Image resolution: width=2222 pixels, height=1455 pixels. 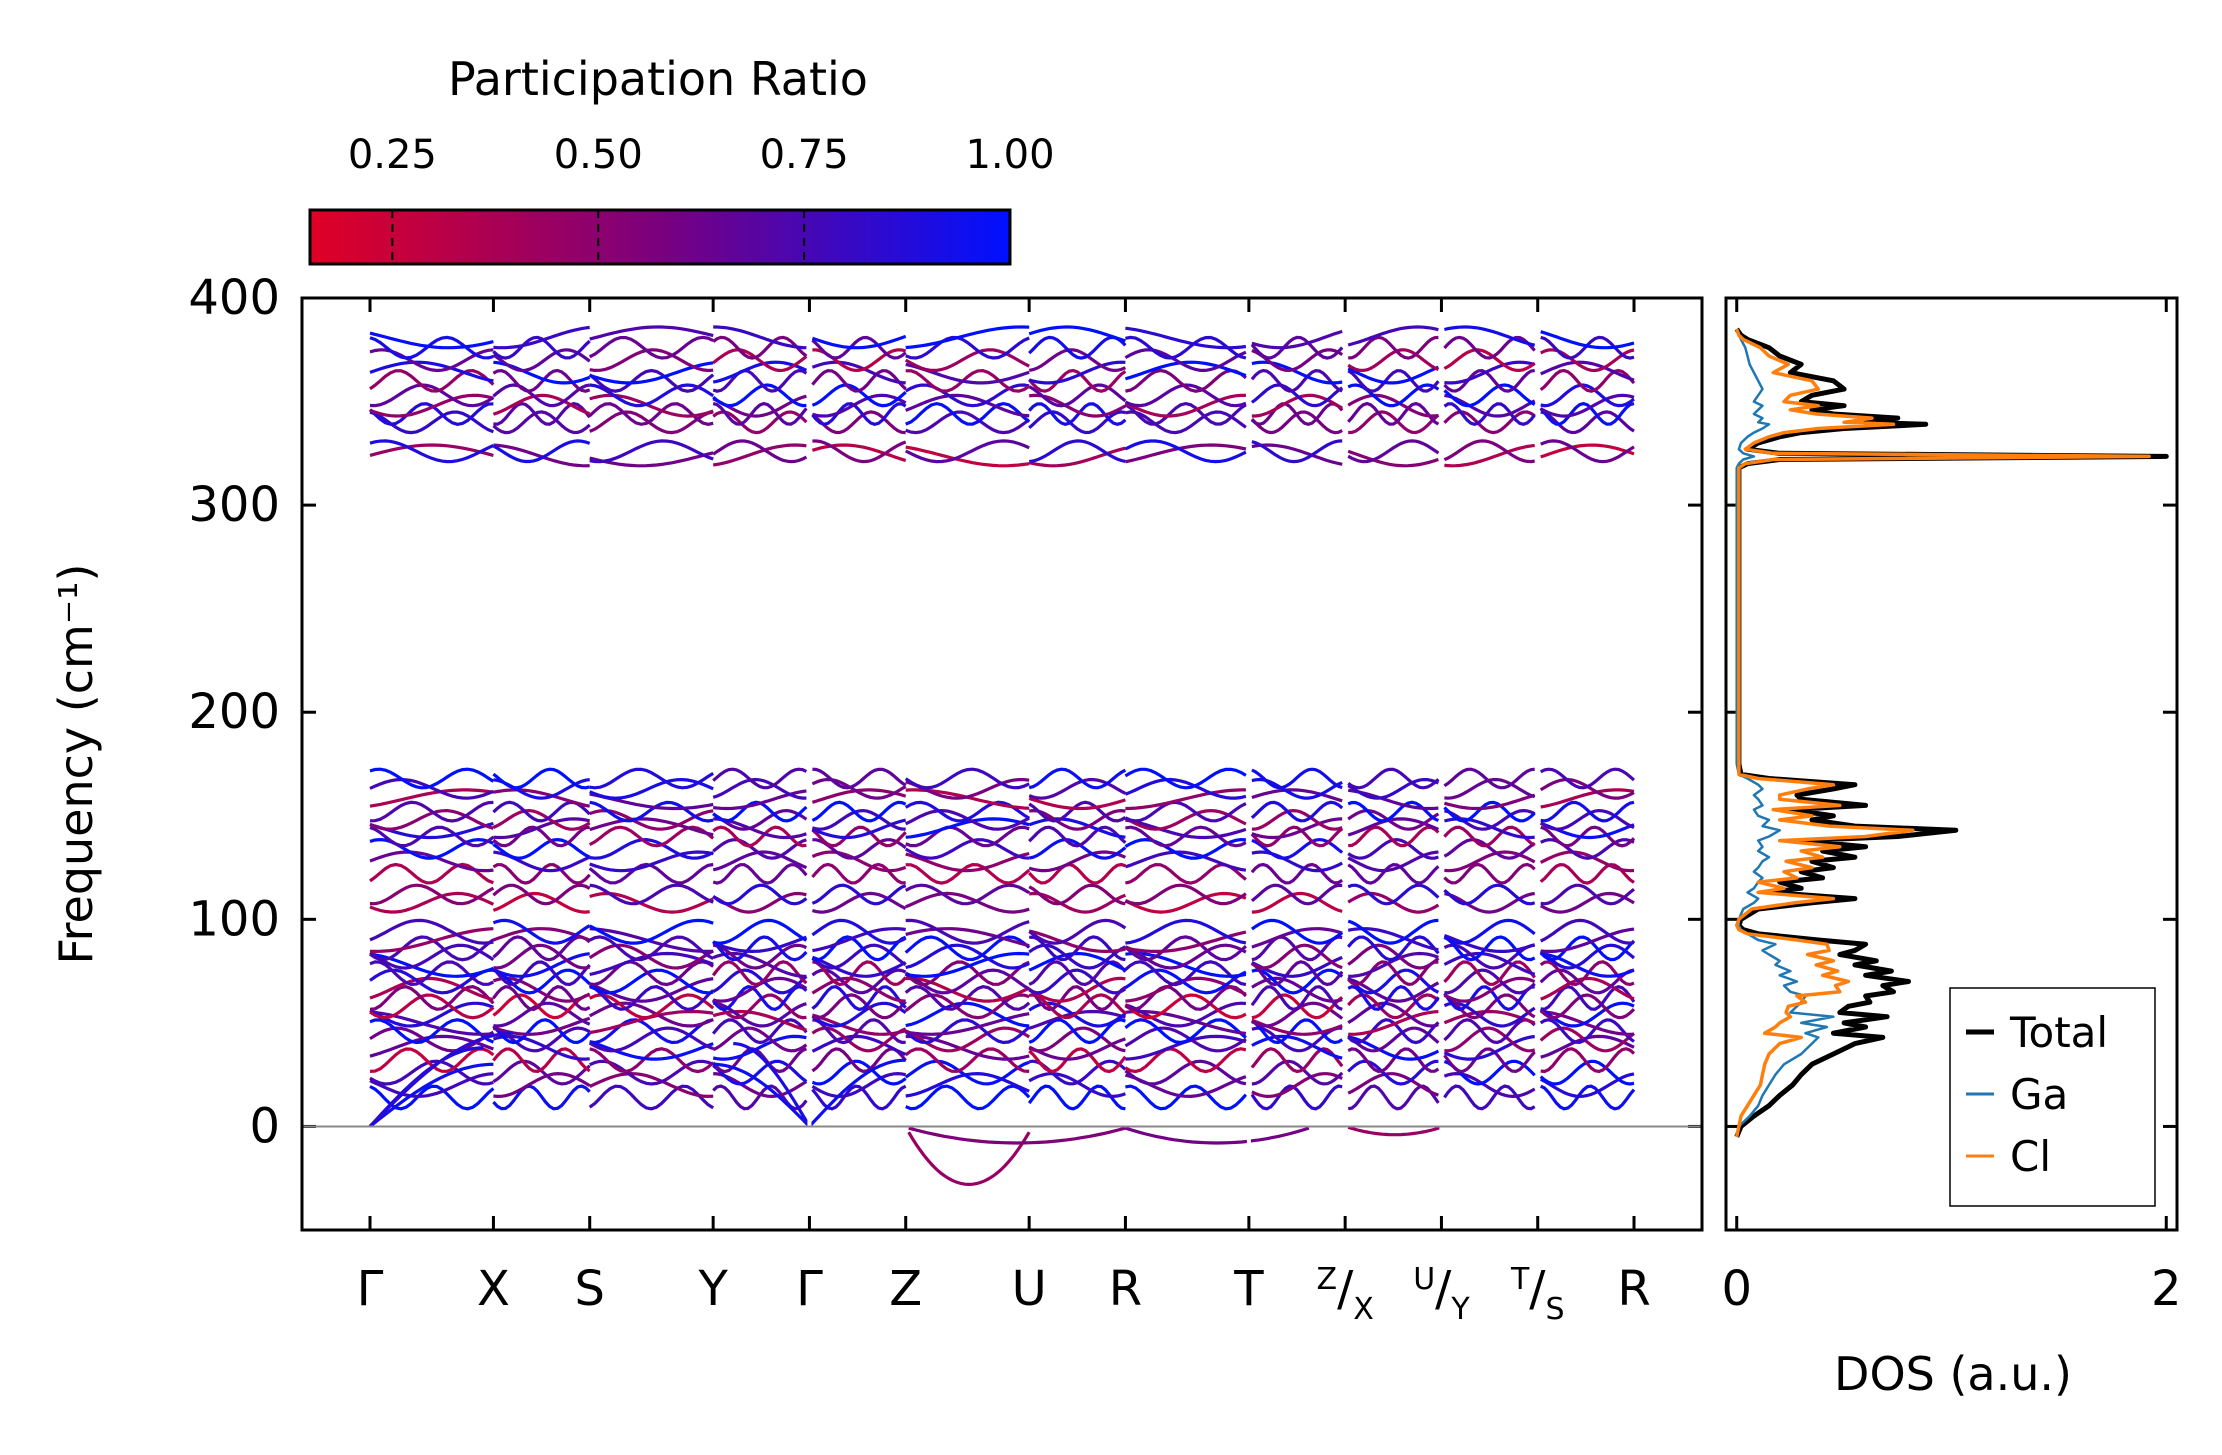 What do you see at coordinates (2039, 1094) in the screenshot?
I see `legend-label: Ga` at bounding box center [2039, 1094].